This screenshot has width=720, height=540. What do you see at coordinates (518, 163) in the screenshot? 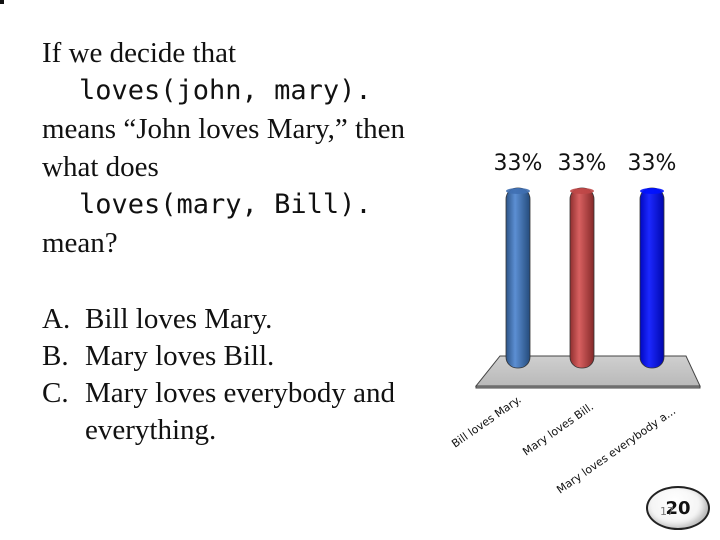
I see `bar-value-label-1: 33%` at bounding box center [518, 163].